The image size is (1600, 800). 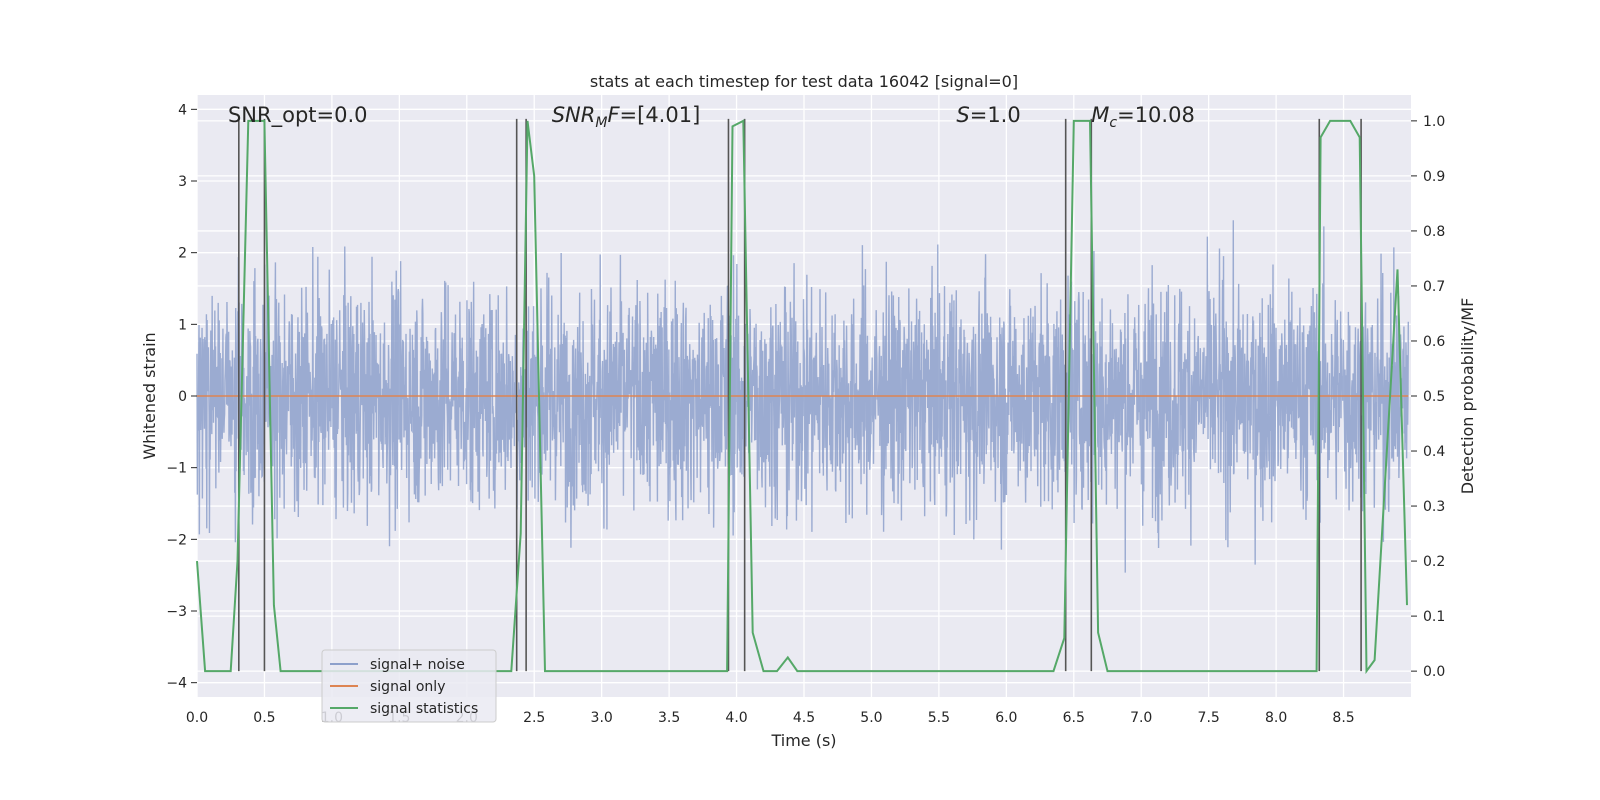 What do you see at coordinates (669, 718) in the screenshot?
I see `x-tick-label: 3.5` at bounding box center [669, 718].